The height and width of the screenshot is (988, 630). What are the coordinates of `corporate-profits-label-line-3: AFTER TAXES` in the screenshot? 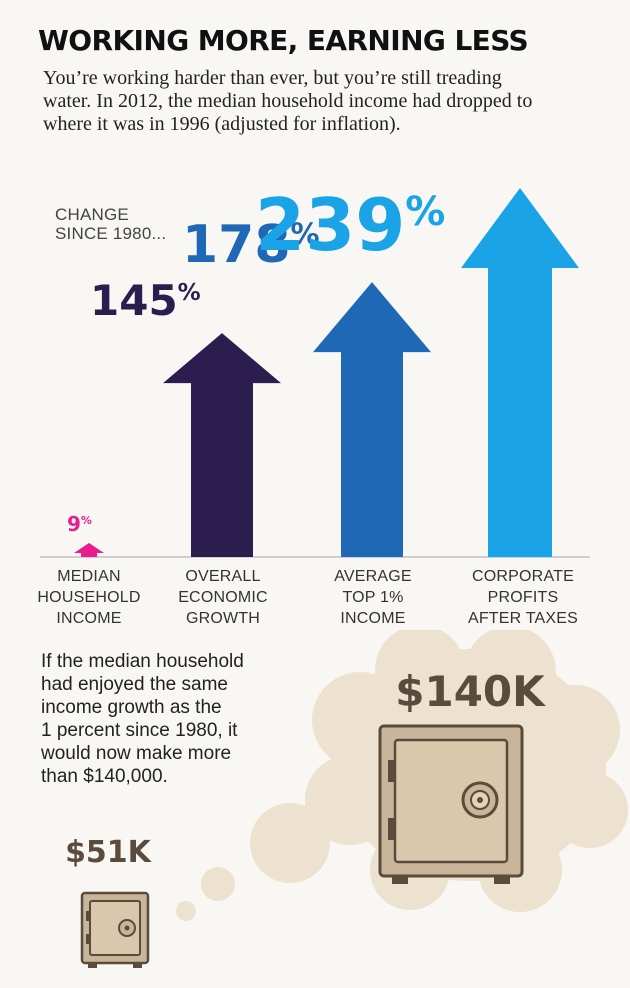 It's located at (523, 618).